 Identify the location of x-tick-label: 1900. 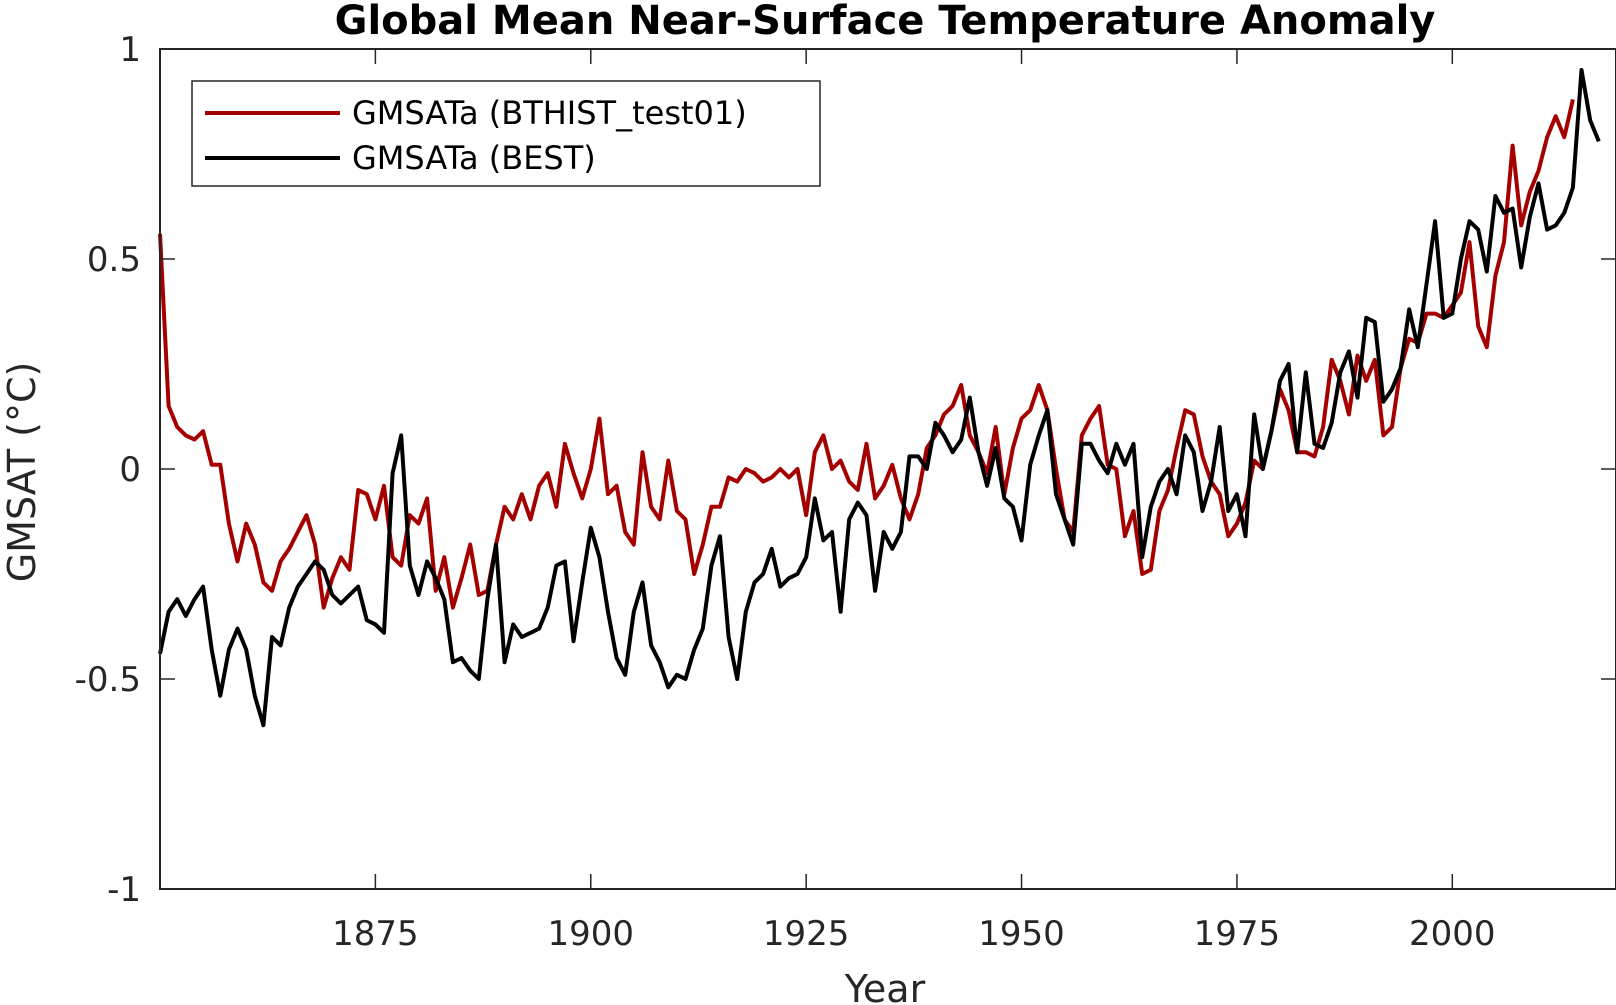
(591, 934).